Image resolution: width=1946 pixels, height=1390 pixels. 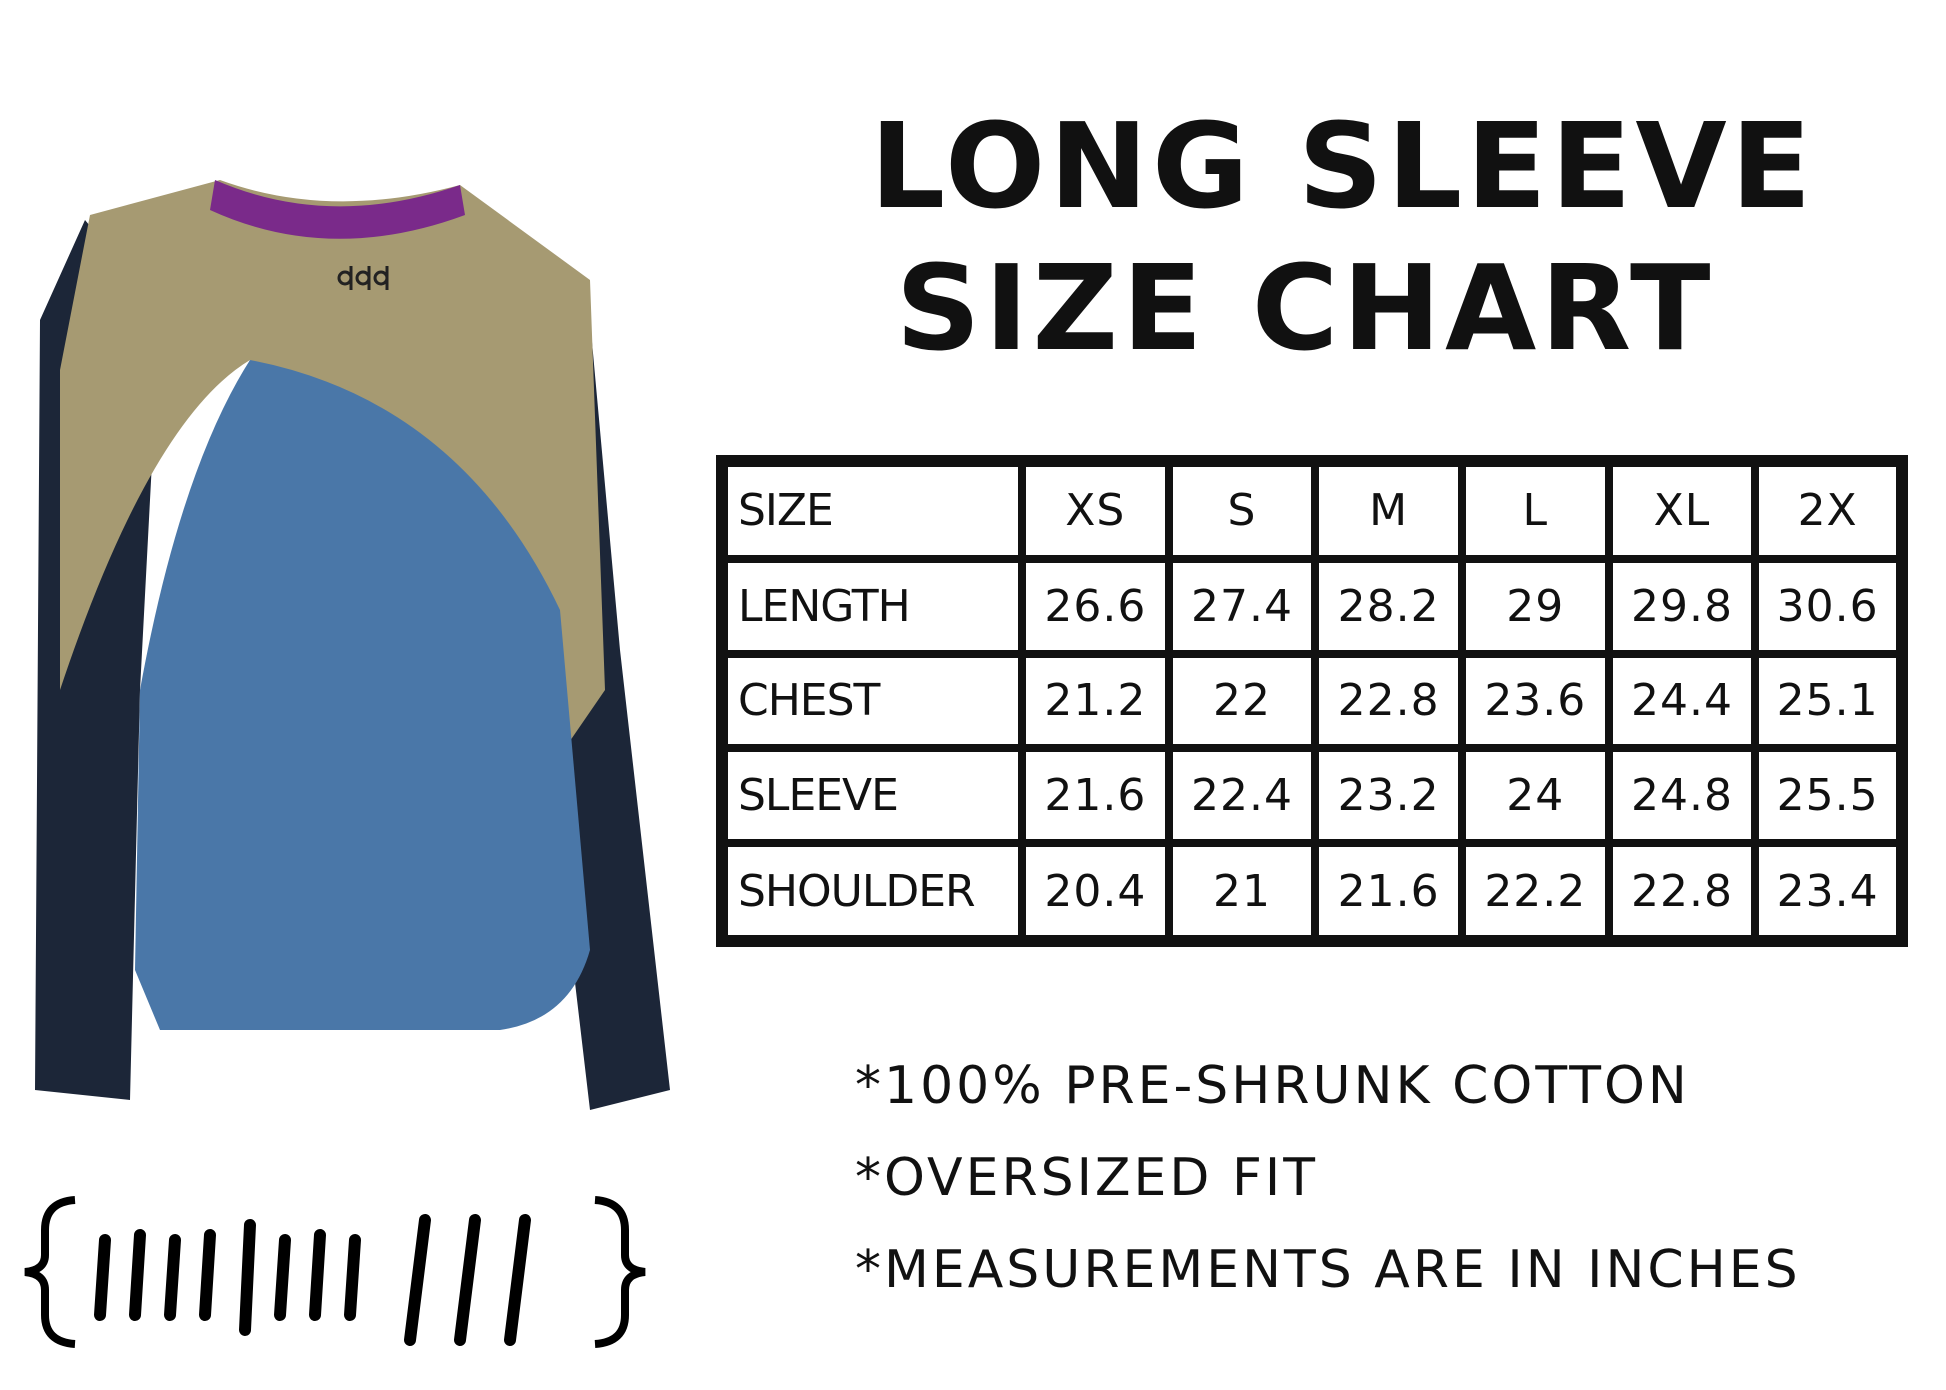 I want to click on header-m: M, so click(x=1388, y=510).